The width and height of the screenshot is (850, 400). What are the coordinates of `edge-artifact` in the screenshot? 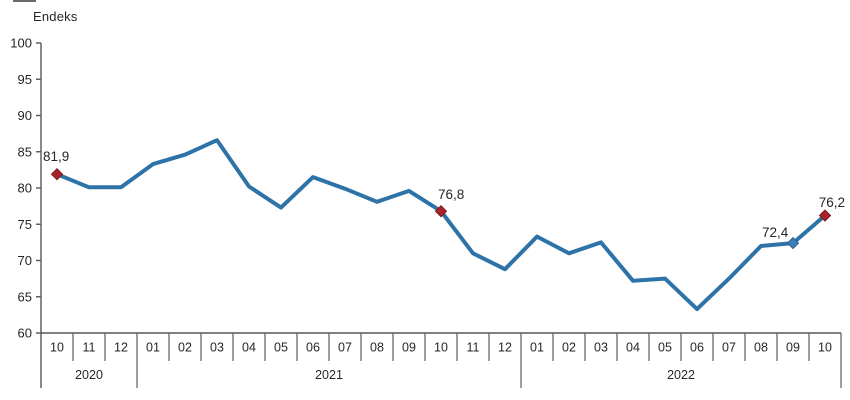 It's located at (24, 1).